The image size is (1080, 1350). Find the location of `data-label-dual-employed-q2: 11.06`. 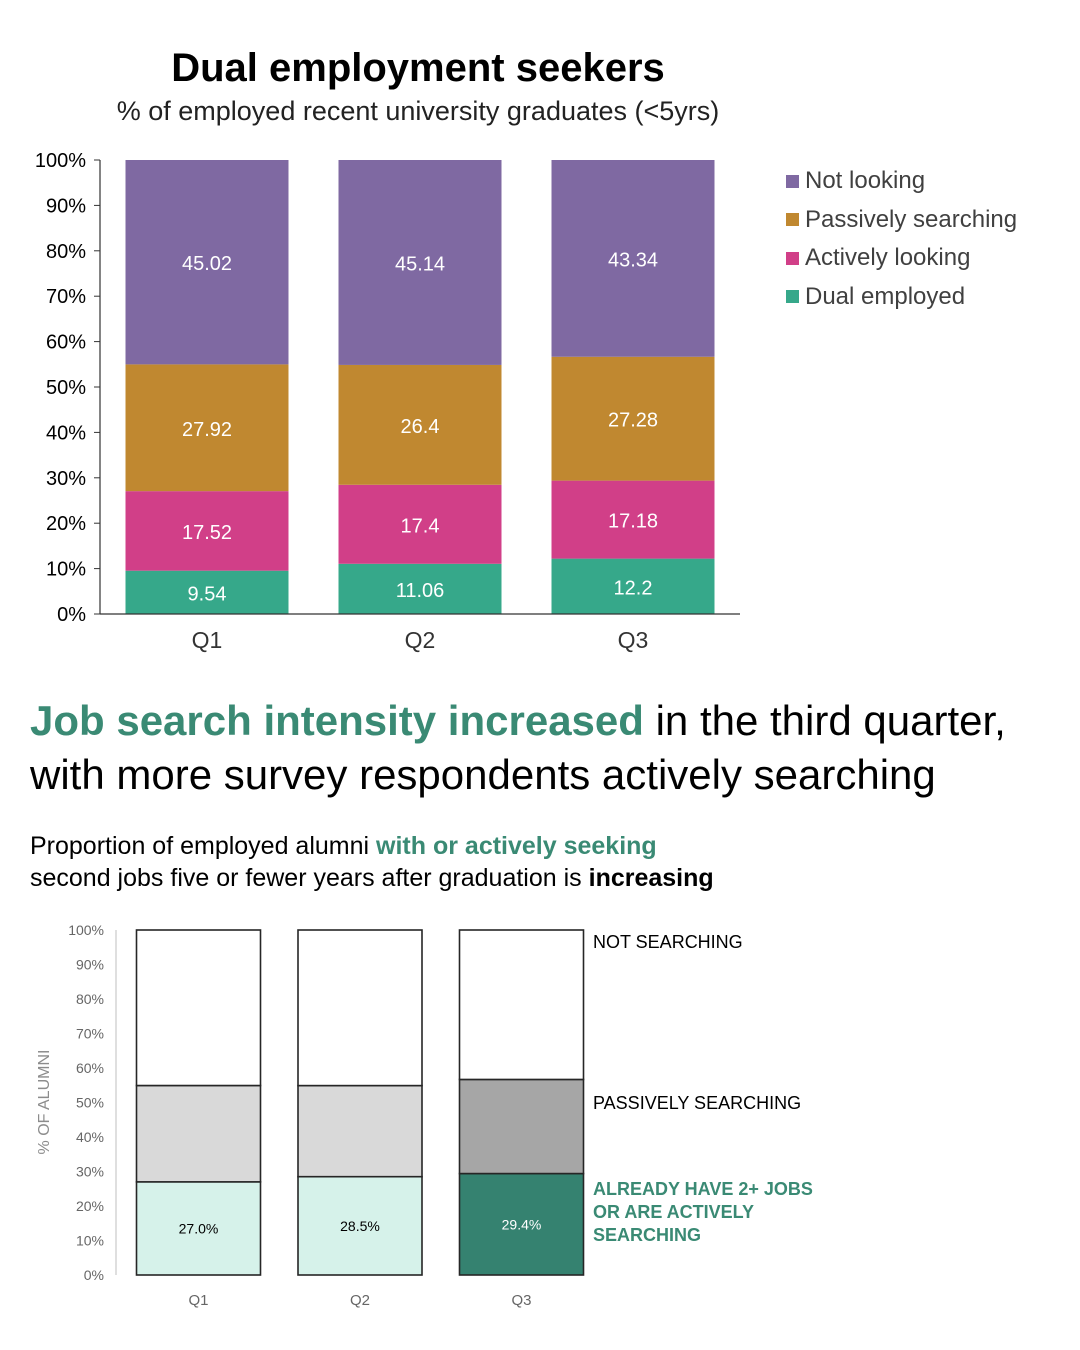

data-label-dual-employed-q2: 11.06 is located at coordinates (420, 591).